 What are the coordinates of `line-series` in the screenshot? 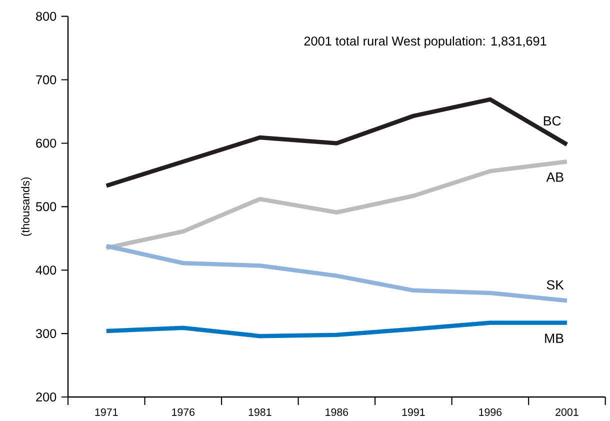 It's located at (337, 273).